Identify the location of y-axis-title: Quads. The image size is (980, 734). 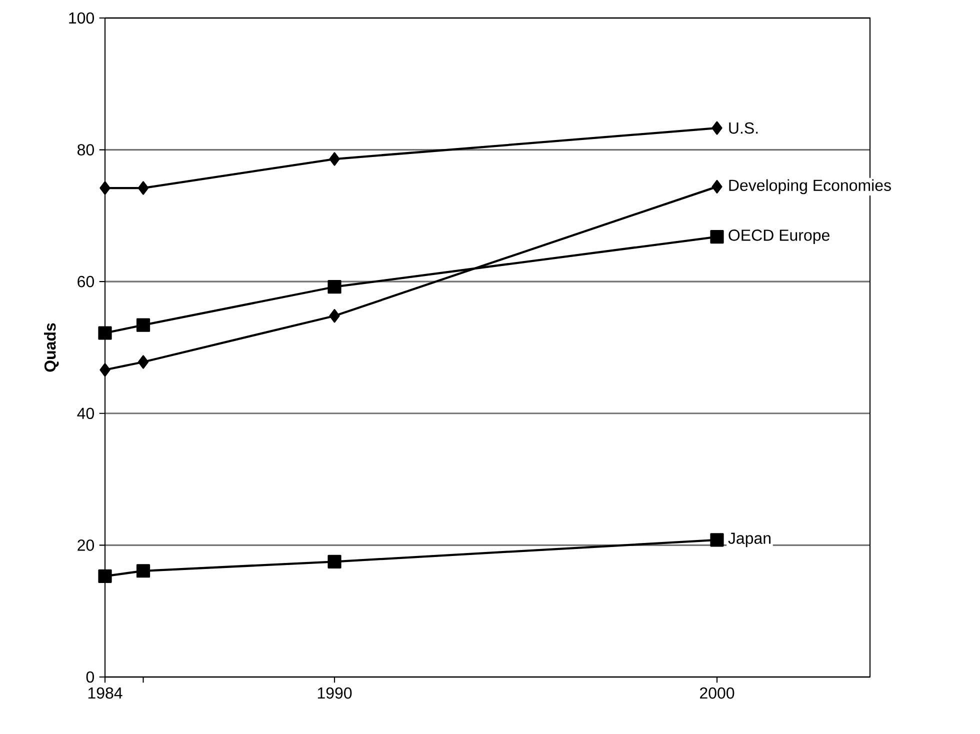
(51, 347).